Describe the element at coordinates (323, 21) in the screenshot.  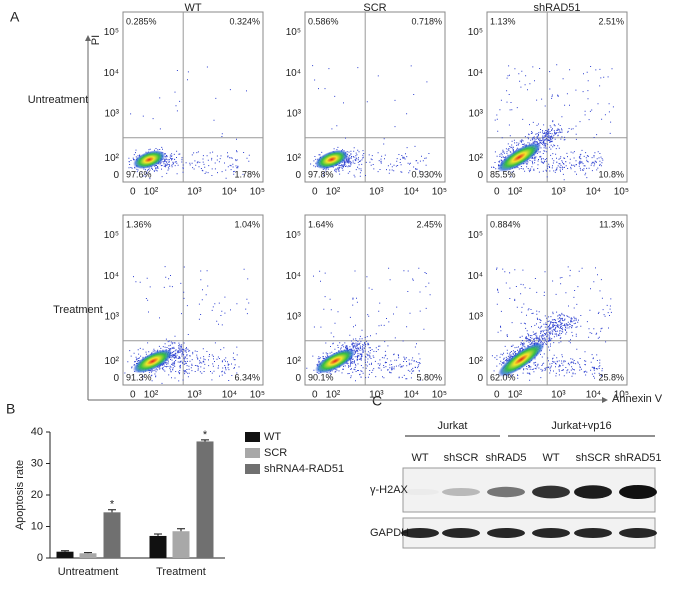
I see `quadrant-percent: 0.586%` at that location.